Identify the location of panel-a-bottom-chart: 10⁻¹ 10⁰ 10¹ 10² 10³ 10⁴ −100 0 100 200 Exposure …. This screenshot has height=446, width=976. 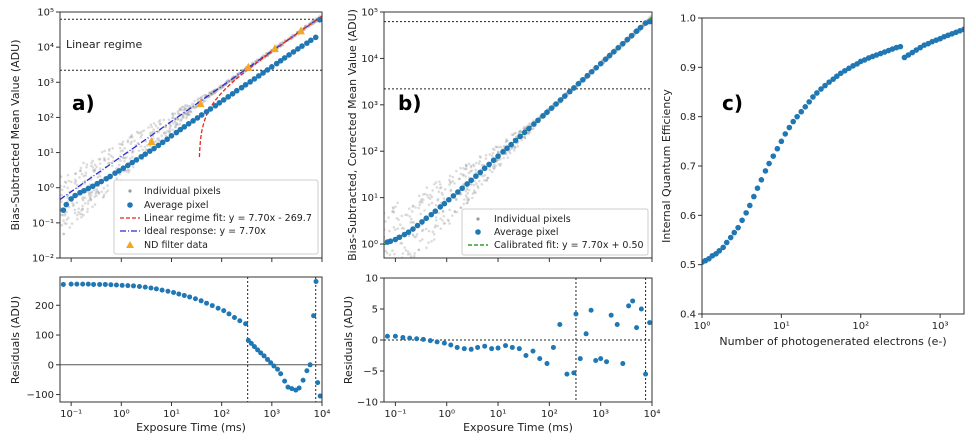
(169, 355).